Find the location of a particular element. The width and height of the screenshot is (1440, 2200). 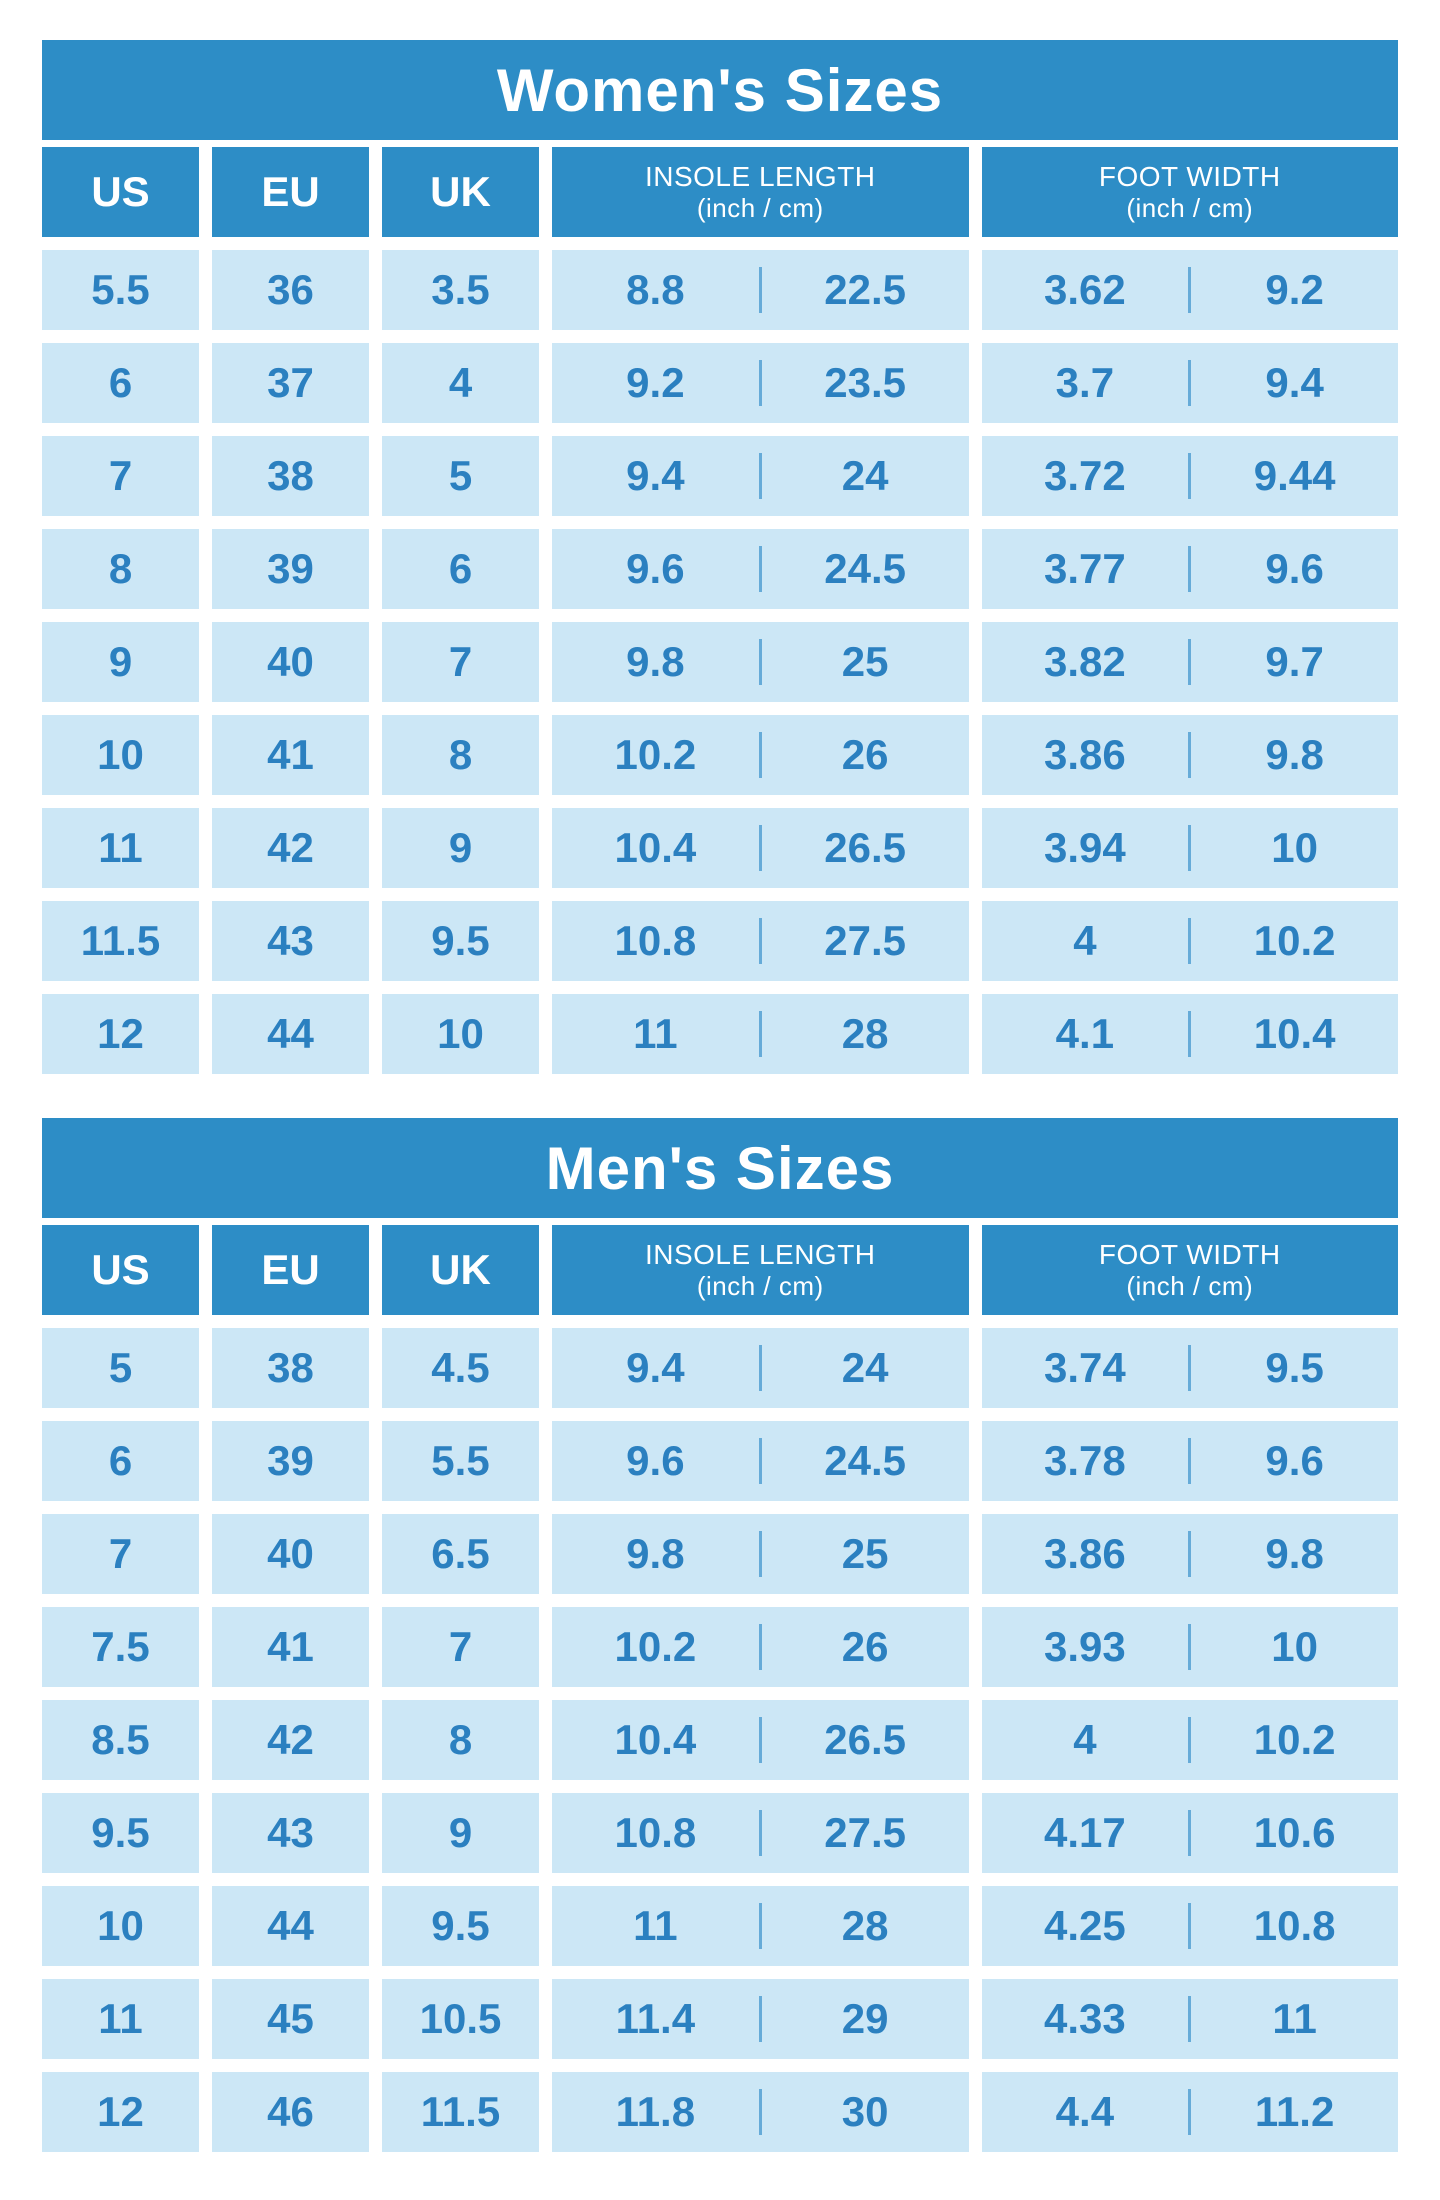

insole-length-cell: 9.8 25 is located at coordinates (760, 662).